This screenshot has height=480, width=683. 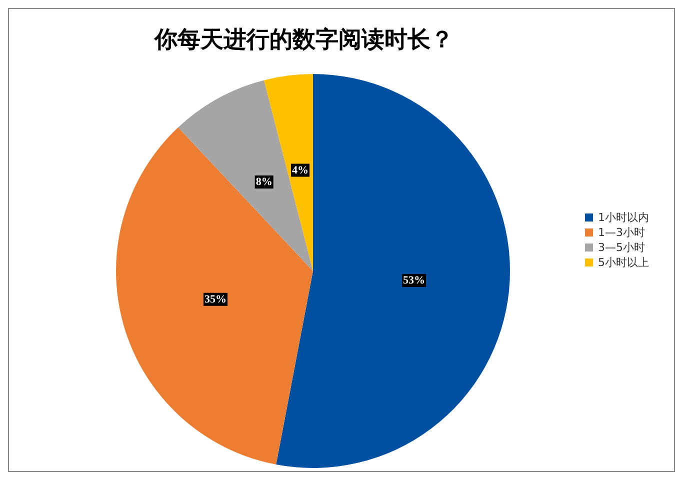 What do you see at coordinates (264, 182) in the screenshot?
I see `data-label: 8%` at bounding box center [264, 182].